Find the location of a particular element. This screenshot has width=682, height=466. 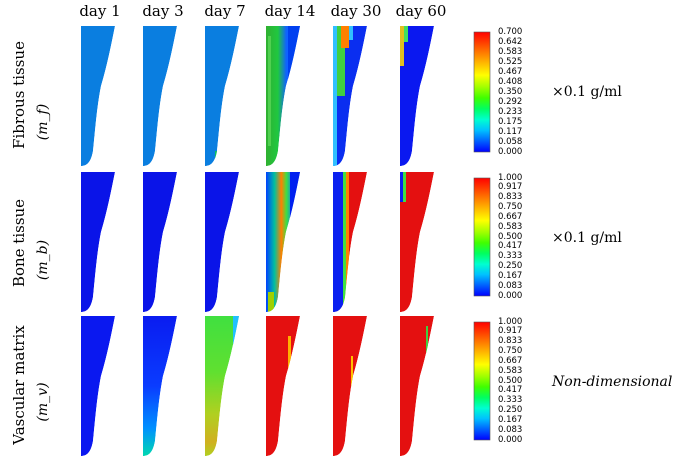

colorbar-tick-r2-0: 1.000 is located at coordinates (510, 177).